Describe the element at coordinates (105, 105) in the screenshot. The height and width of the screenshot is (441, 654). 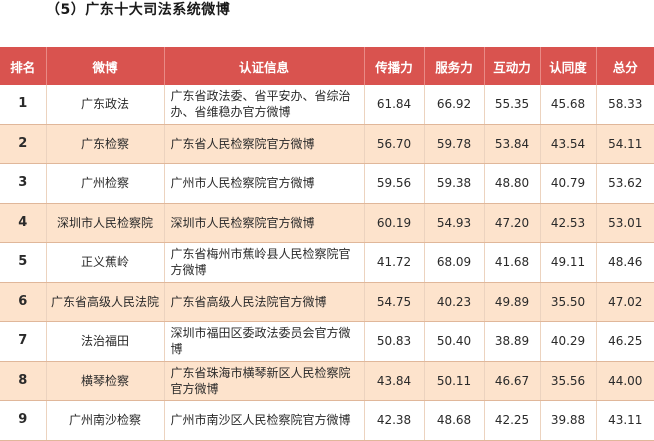
I see `weibo-cell: 广东政法` at that location.